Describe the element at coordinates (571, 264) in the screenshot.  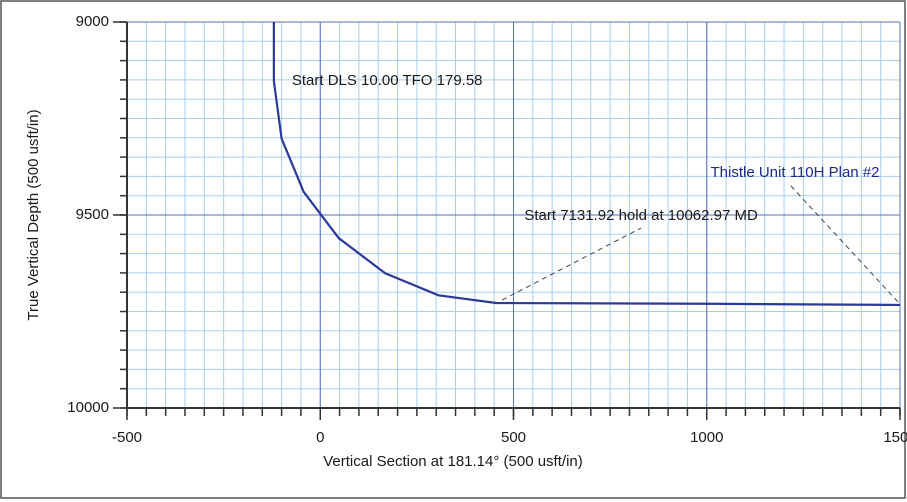
I see `annotation-leader` at that location.